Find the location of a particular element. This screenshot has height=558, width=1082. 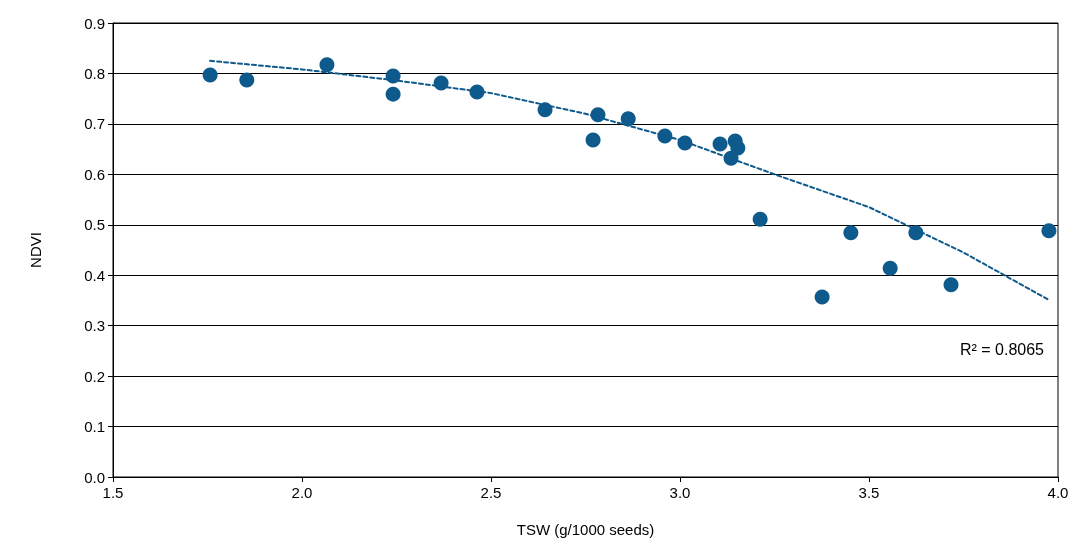

y-tick-label: 0.7 is located at coordinates (94, 124).